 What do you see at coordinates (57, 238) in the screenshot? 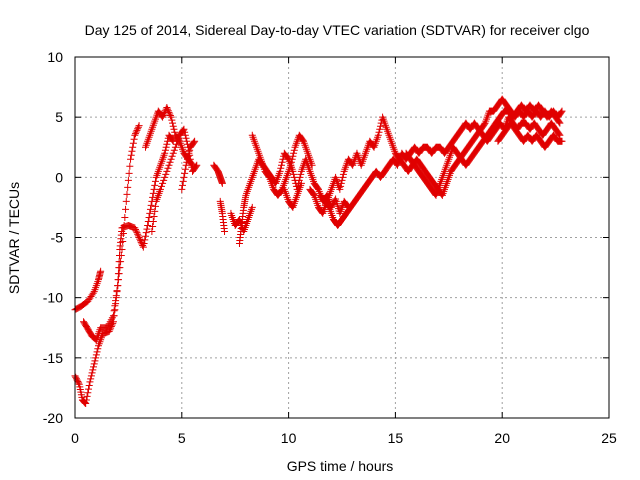
I see `y-tick-label: -5` at bounding box center [57, 238].